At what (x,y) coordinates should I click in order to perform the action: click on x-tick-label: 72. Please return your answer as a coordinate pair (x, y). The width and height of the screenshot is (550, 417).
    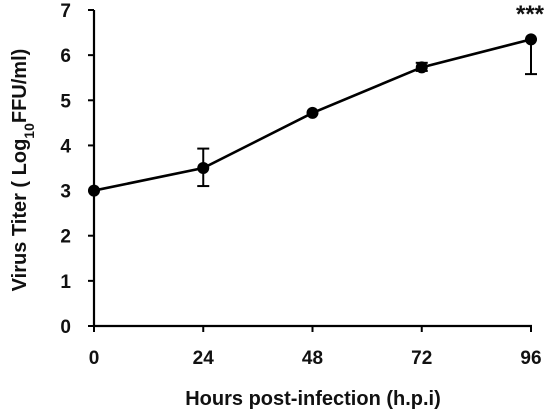
    Looking at the image, I should click on (421, 358).